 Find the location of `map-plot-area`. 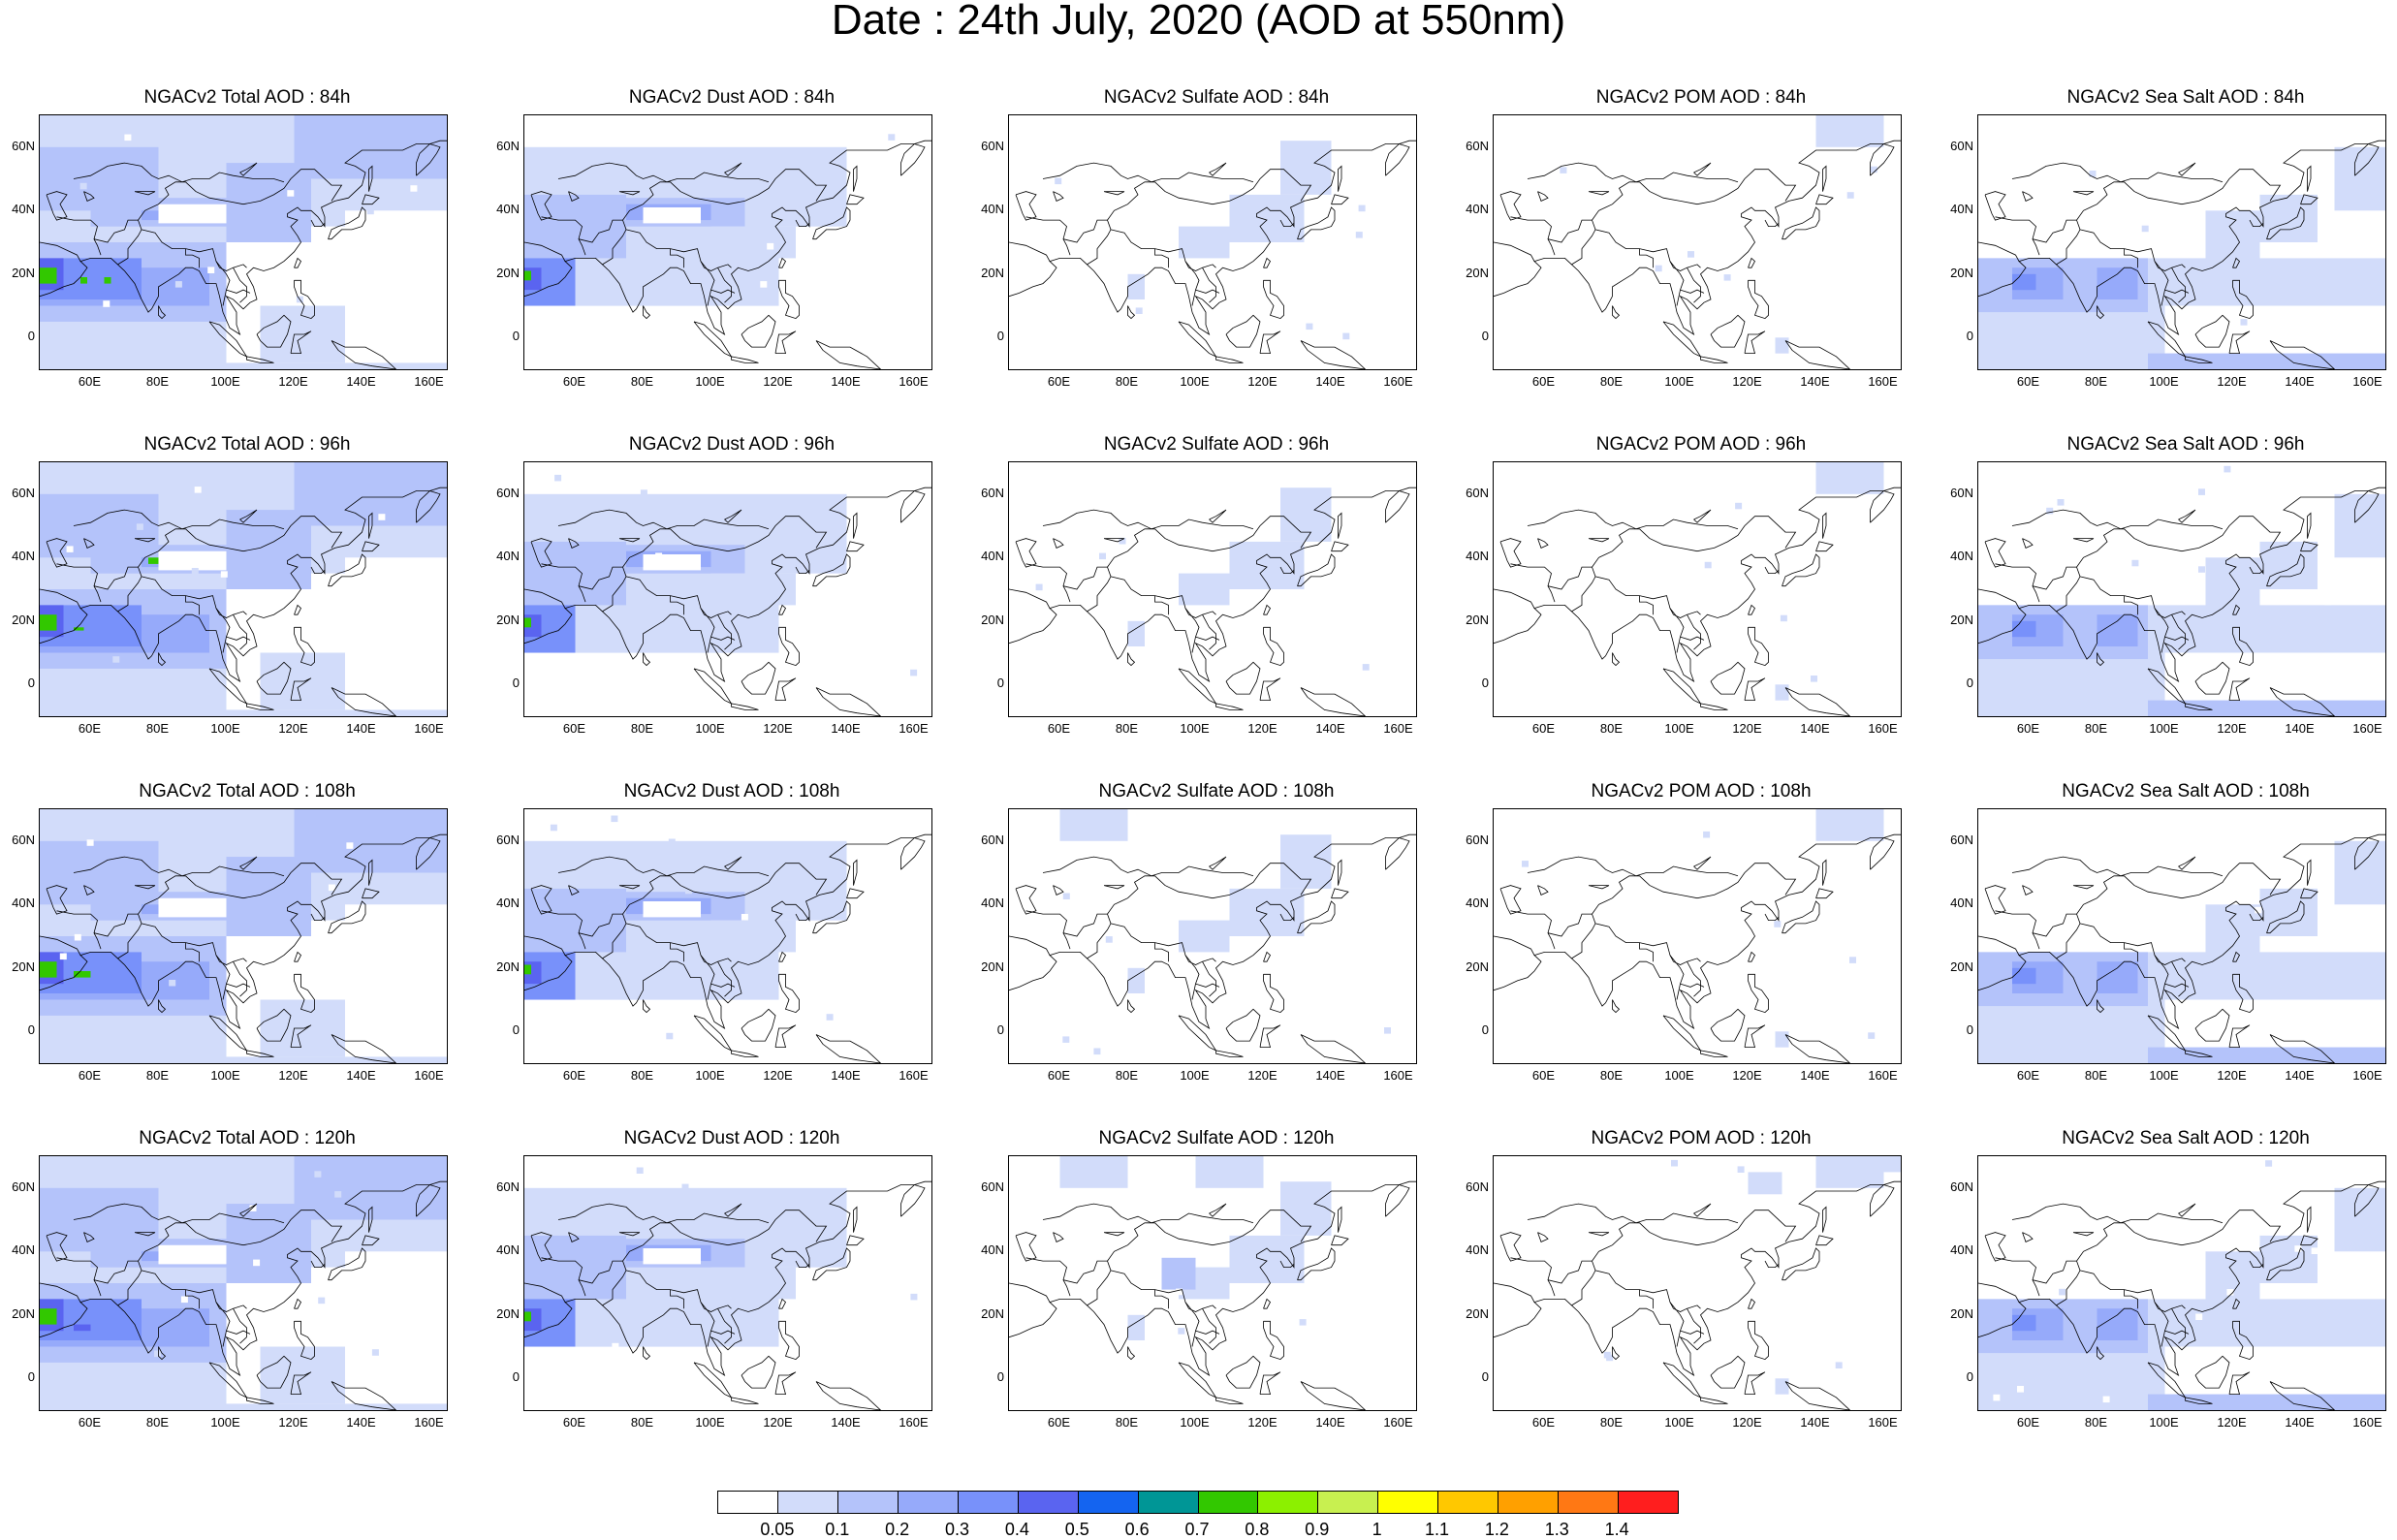

map-plot-area is located at coordinates (727, 242).